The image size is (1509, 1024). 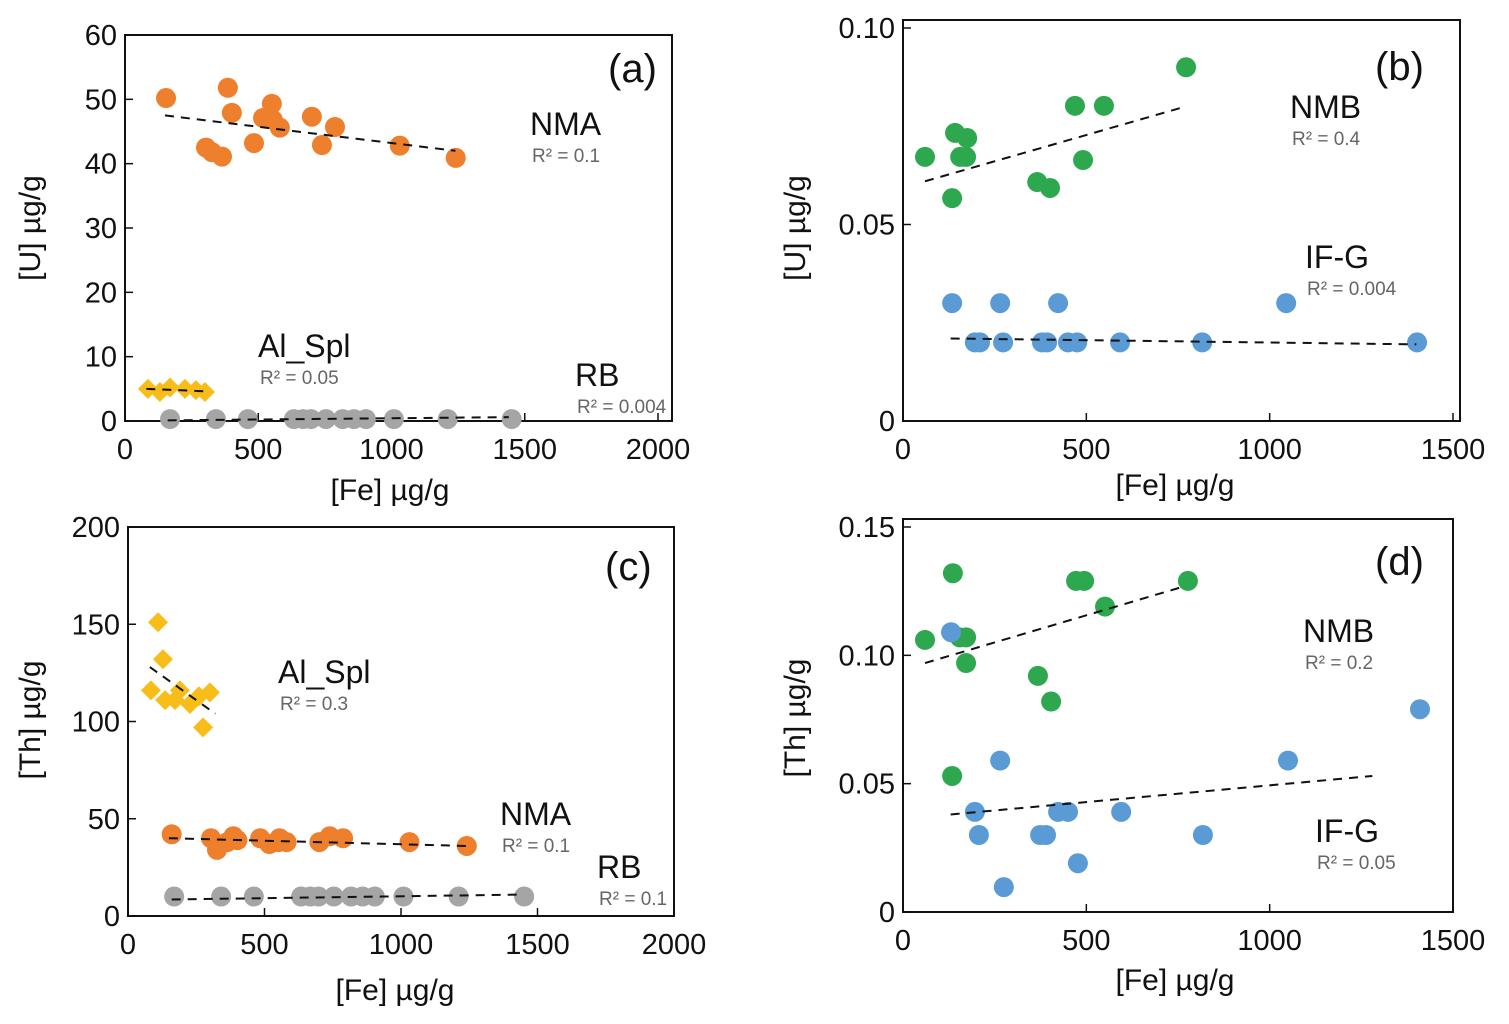 I want to click on x-tick-label: 2000, so click(x=674, y=945).